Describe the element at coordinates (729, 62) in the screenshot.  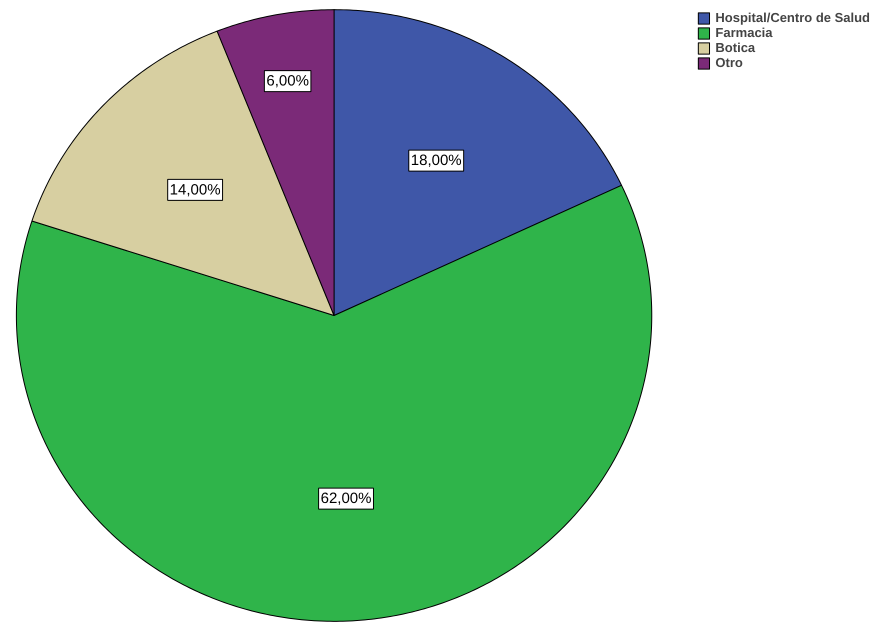
I see `legend-label: Otro` at that location.